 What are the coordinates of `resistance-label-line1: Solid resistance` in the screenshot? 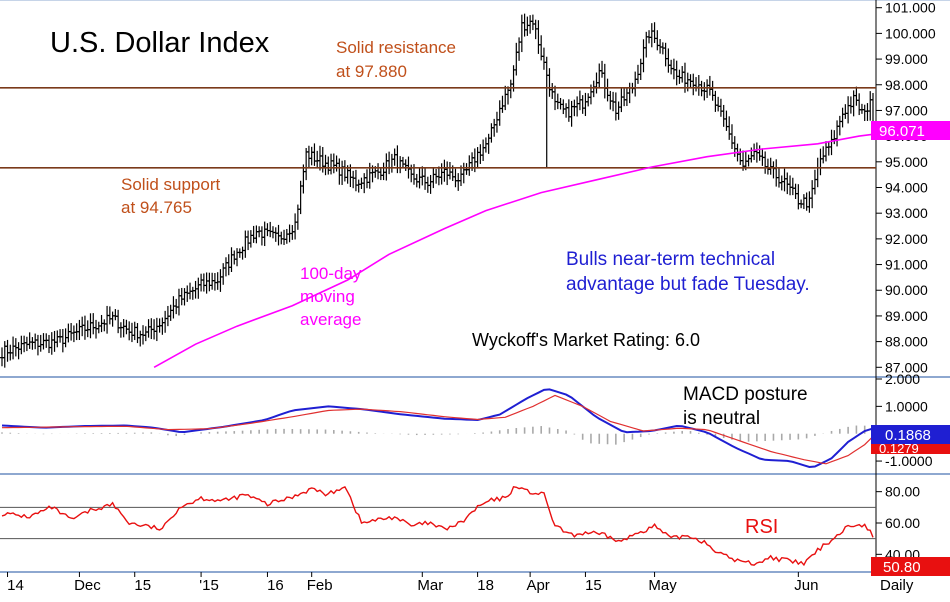 It's located at (396, 47).